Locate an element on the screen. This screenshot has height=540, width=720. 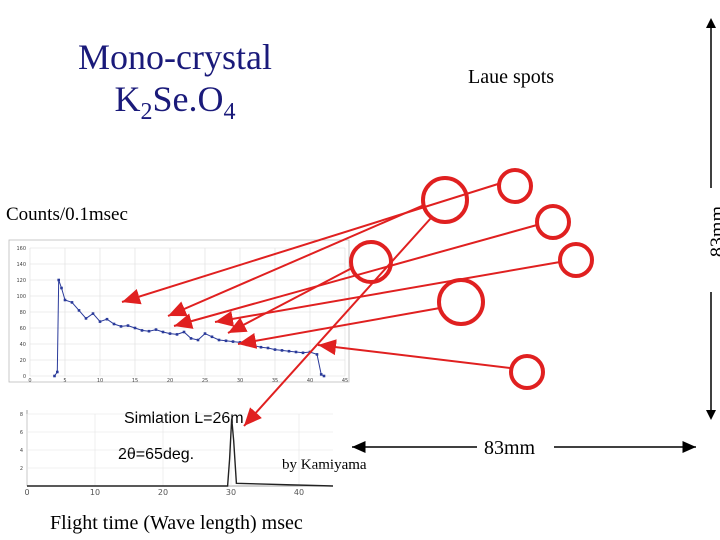
counts-y-tick: 100 is located at coordinates (21, 297).